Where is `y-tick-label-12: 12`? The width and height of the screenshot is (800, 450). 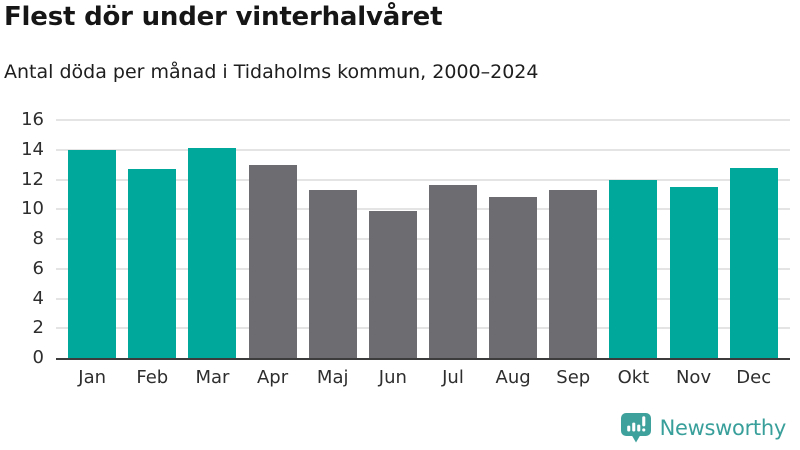
y-tick-label-12: 12 is located at coordinates (32, 179).